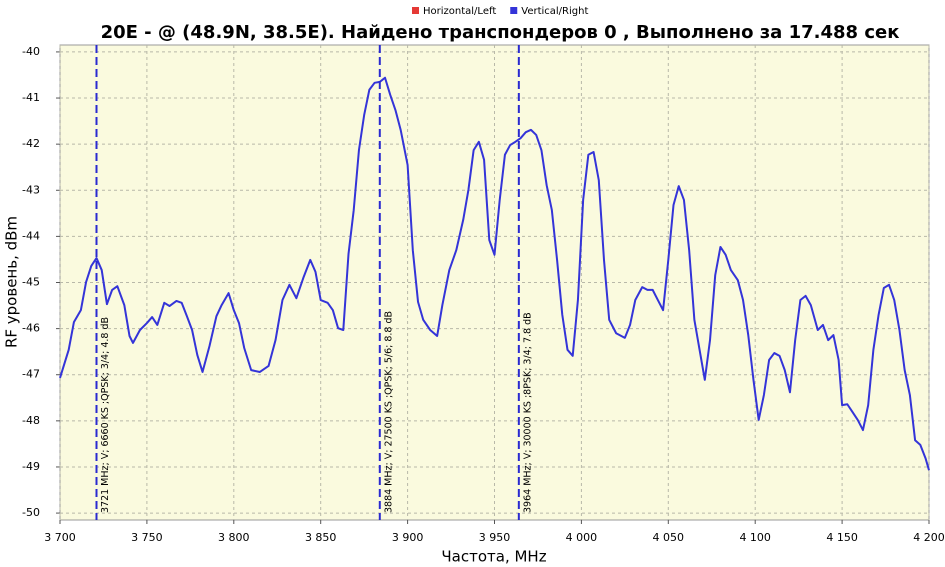  What do you see at coordinates (408, 537) in the screenshot?
I see `x-tick-label: 3 900` at bounding box center [408, 537].